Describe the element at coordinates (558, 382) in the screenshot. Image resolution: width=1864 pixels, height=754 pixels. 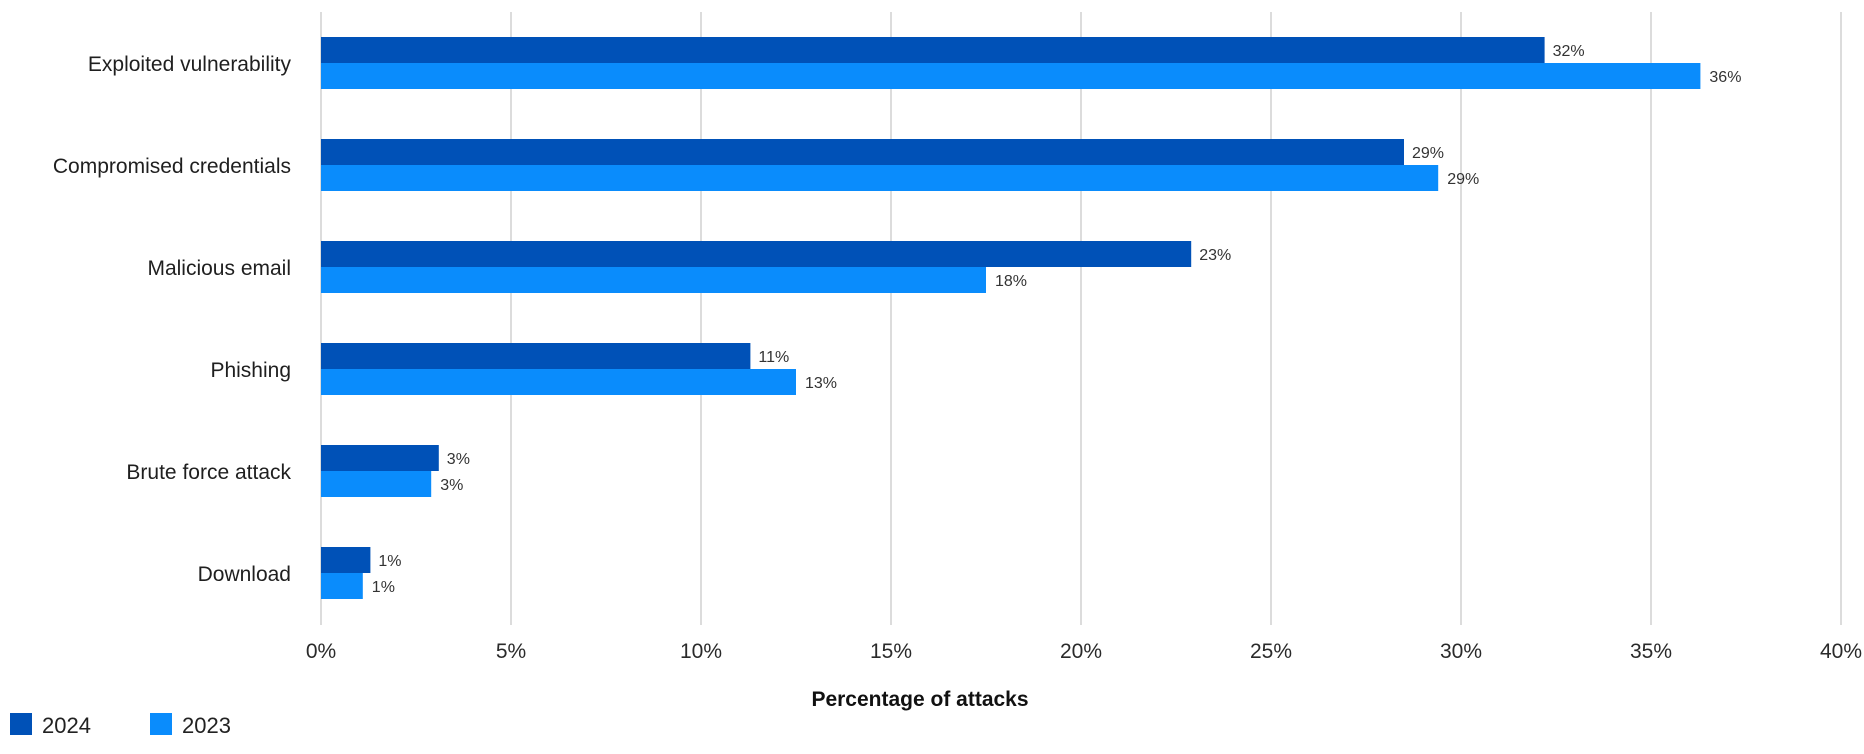
I see `bar-2023-phishing` at that location.